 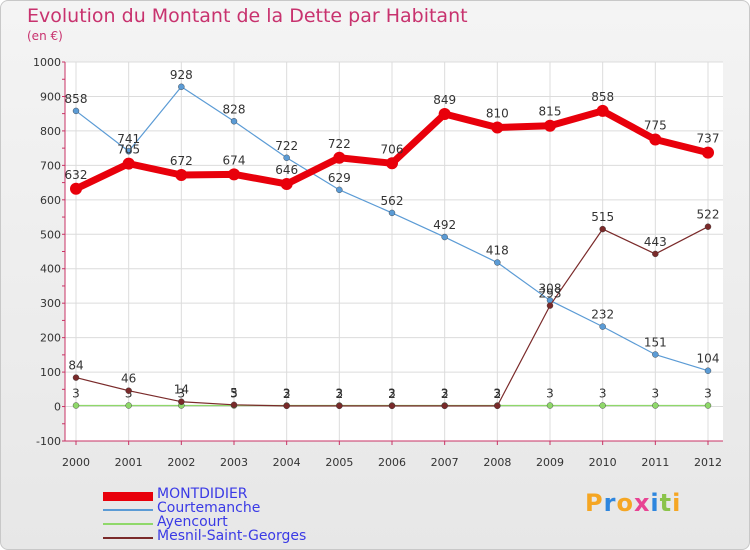 What do you see at coordinates (625, 503) in the screenshot?
I see `logo-letter: o` at bounding box center [625, 503].